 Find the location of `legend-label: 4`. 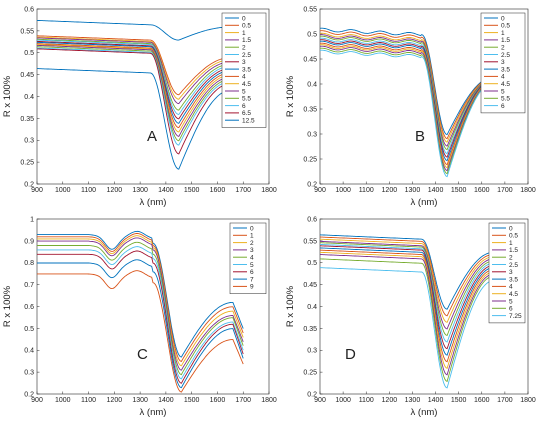

legend-label: 4 is located at coordinates (503, 77).